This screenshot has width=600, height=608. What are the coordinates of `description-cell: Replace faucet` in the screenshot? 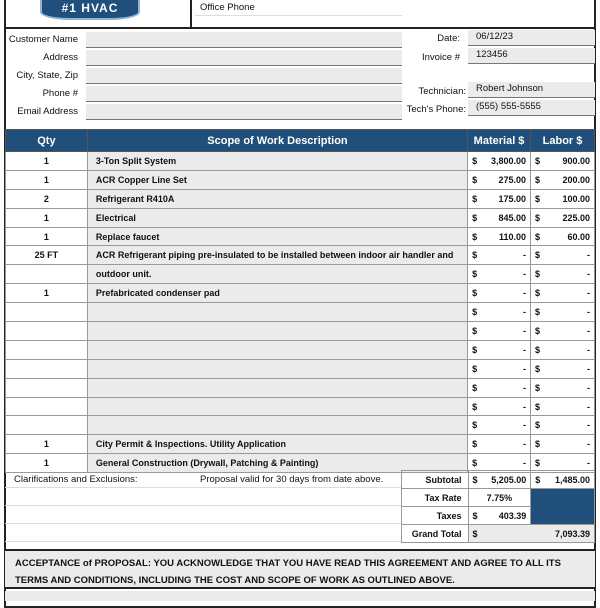 It's located at (277, 236).